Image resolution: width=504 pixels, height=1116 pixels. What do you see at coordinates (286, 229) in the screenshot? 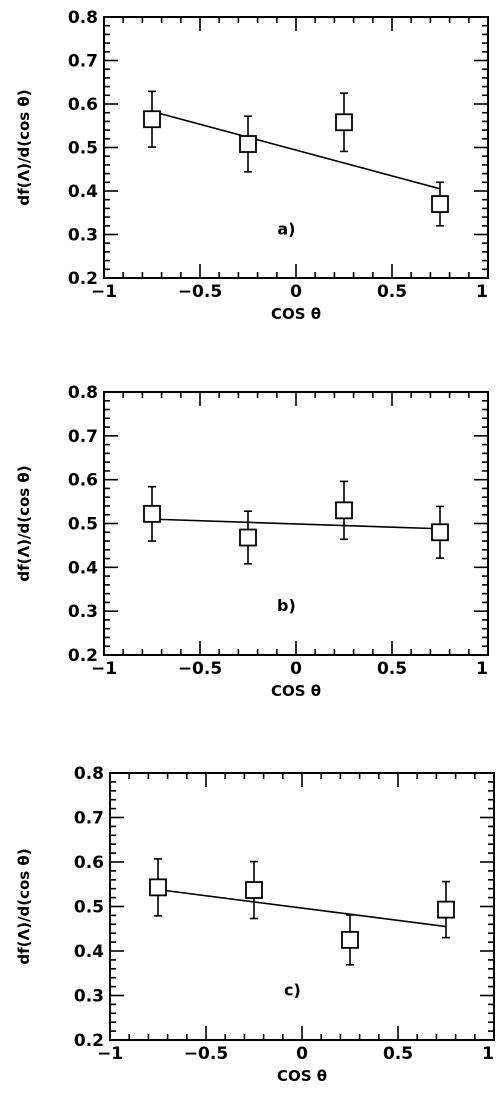
I see `panel-label: a)` at bounding box center [286, 229].